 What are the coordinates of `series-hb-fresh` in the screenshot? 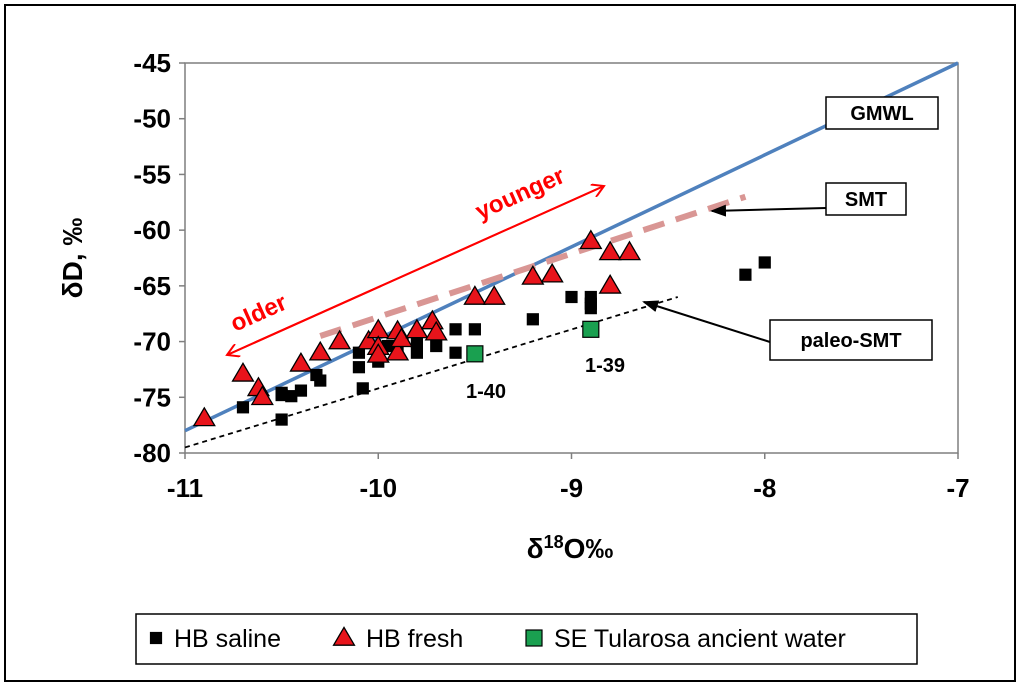 It's located at (417, 328).